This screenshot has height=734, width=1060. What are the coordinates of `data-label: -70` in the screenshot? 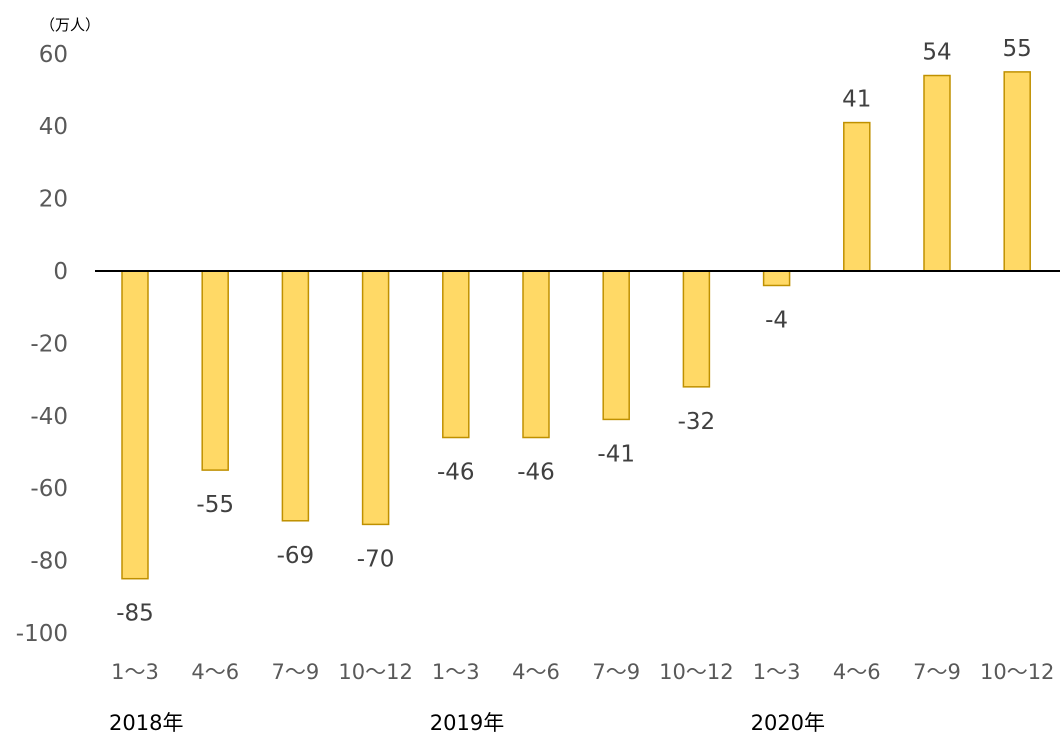 It's located at (376, 559).